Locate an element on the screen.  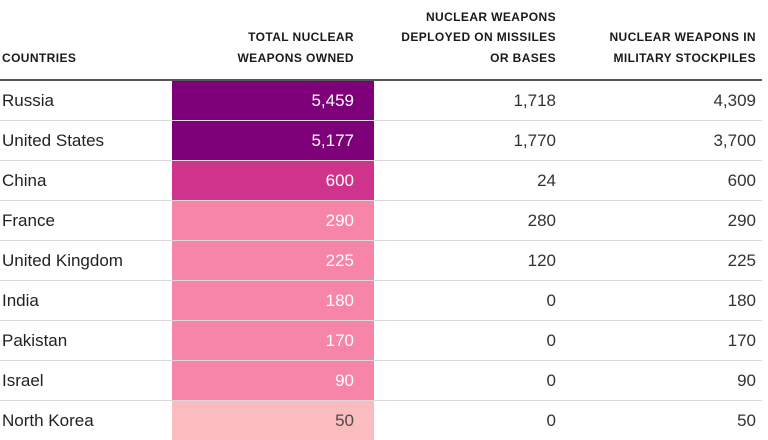
total-owned-cell: 225 is located at coordinates (273, 260).